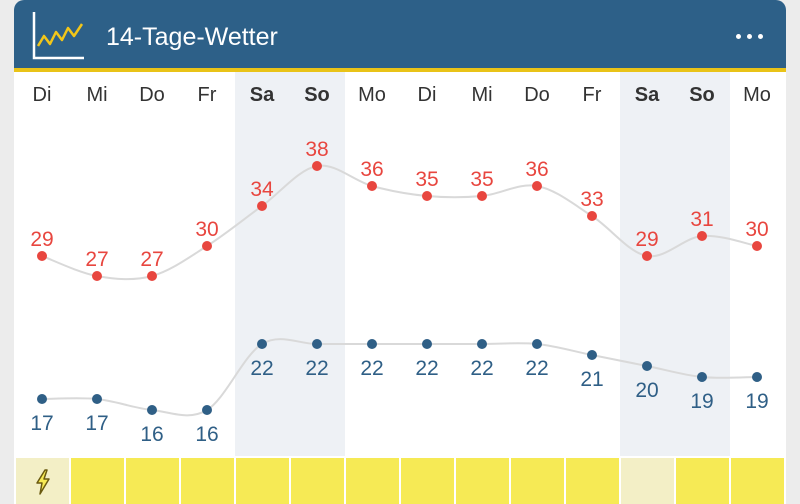  Describe the element at coordinates (58, 36) in the screenshot. I see `line-chart-icon` at that location.